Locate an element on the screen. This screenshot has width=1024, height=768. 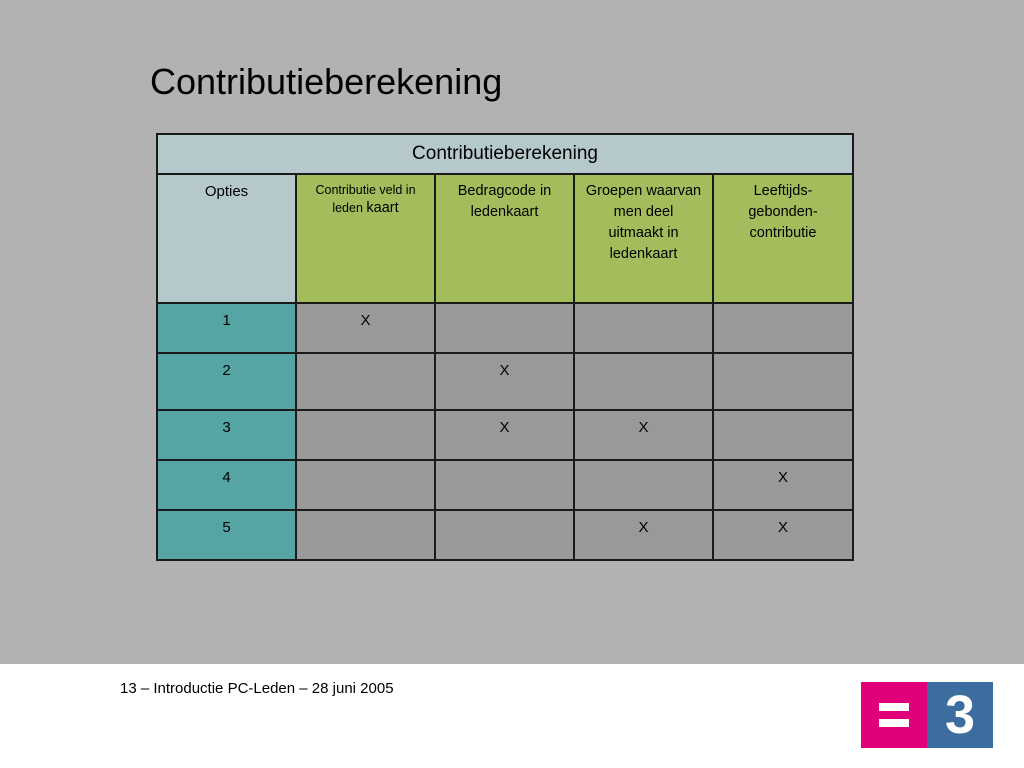
table-caption: Contributieberekening is located at coordinates (505, 154).